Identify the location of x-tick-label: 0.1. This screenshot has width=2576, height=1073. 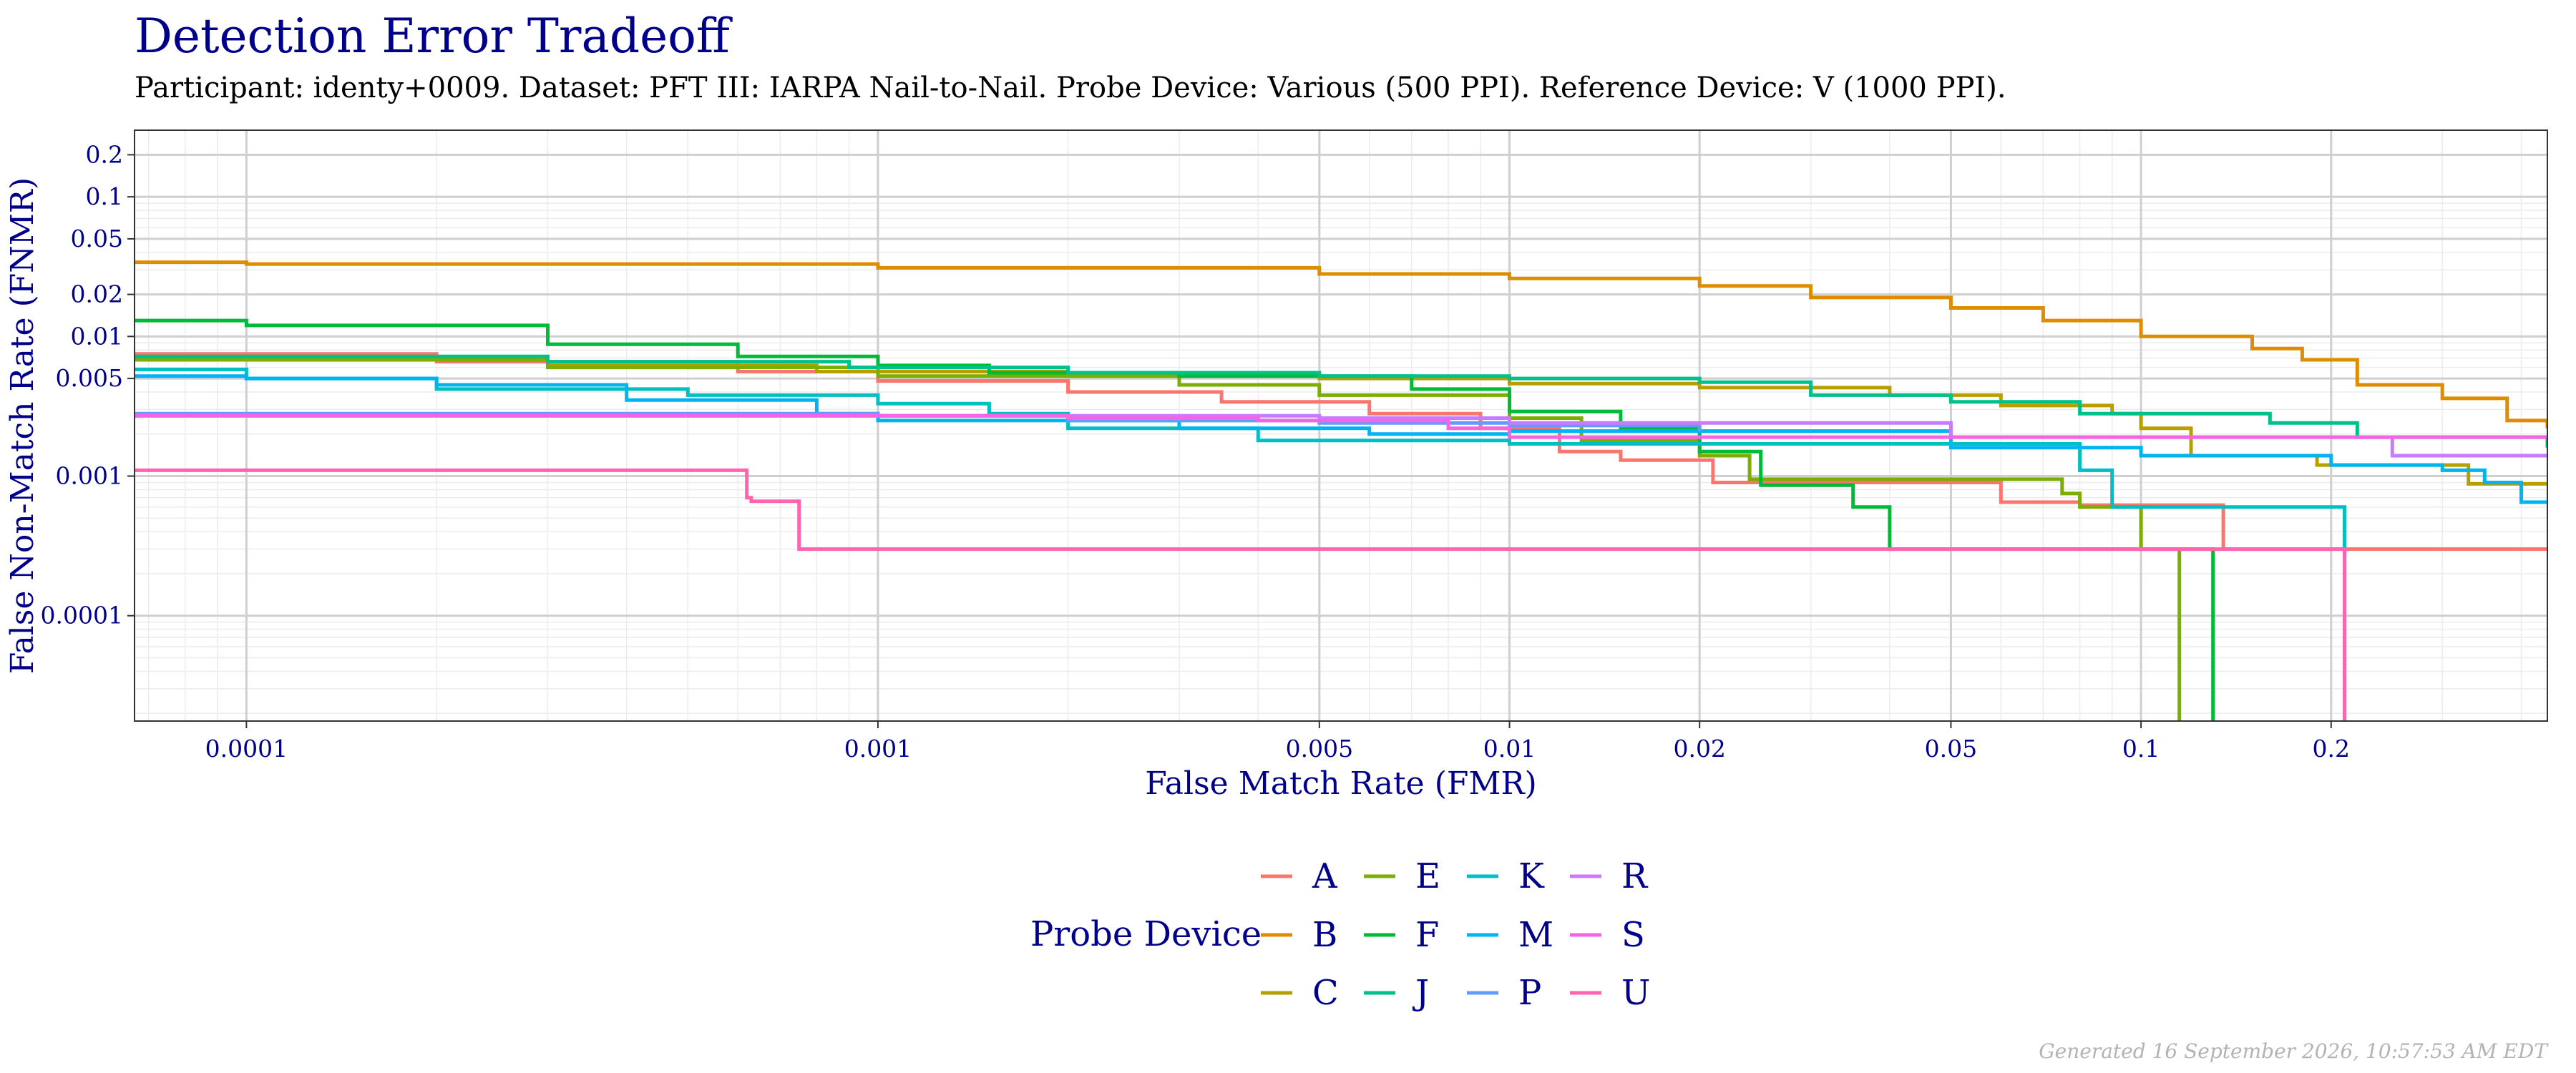
(2141, 749).